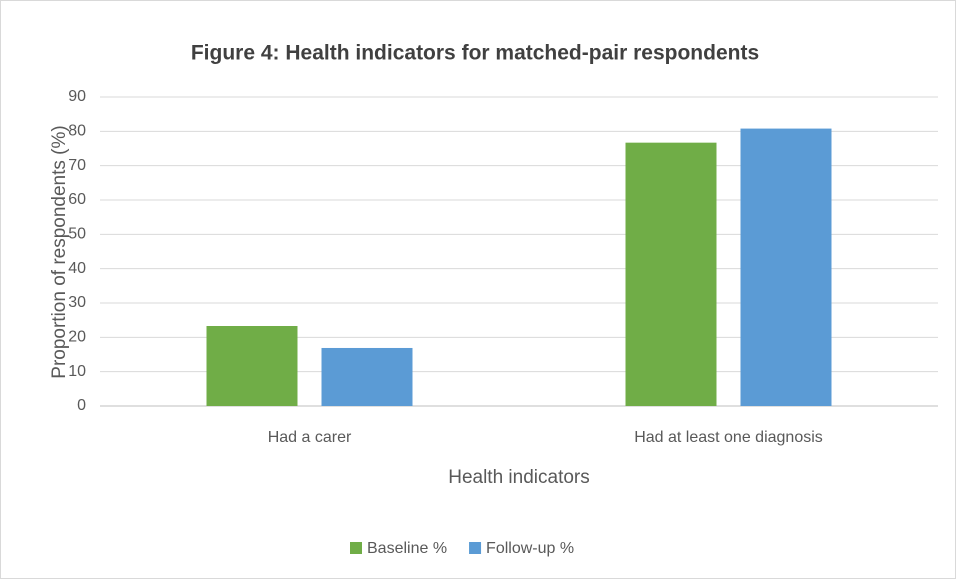  Describe the element at coordinates (519, 477) in the screenshot. I see `x-axis-title: Health indicators` at that location.